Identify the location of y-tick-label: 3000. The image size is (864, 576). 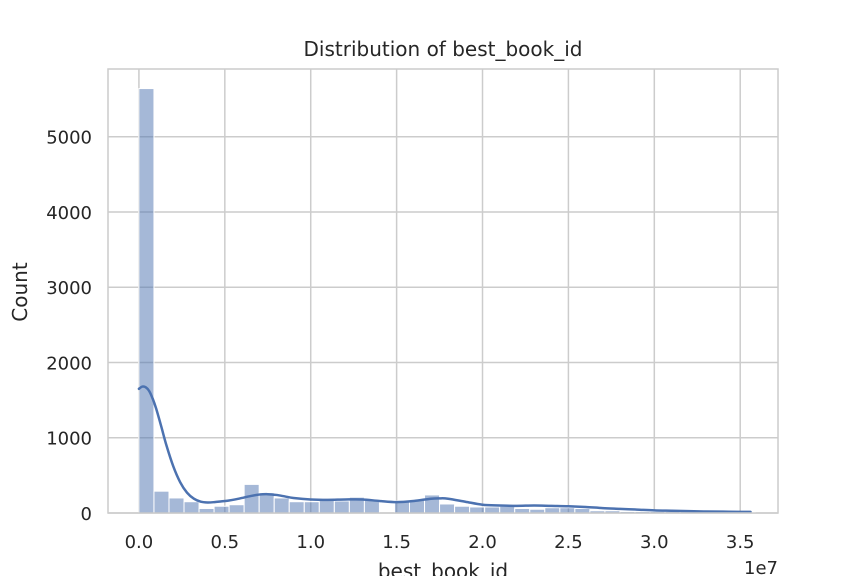
(69, 288).